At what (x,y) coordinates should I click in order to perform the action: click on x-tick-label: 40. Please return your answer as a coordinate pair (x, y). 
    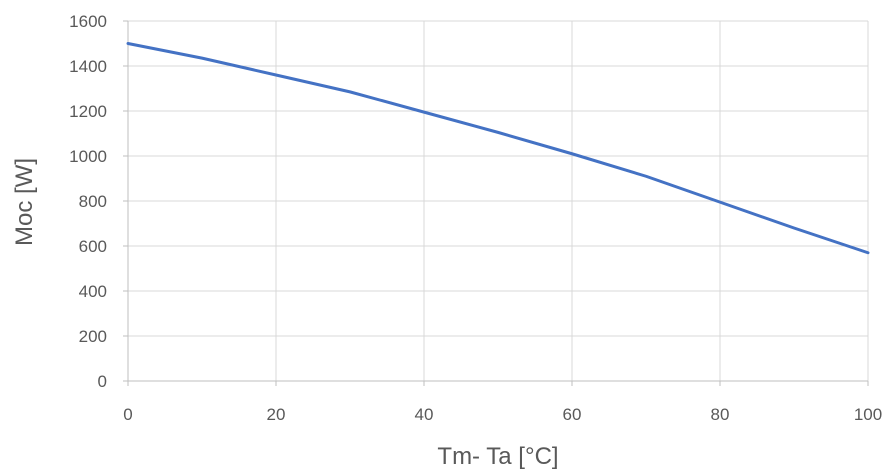
    Looking at the image, I should click on (424, 414).